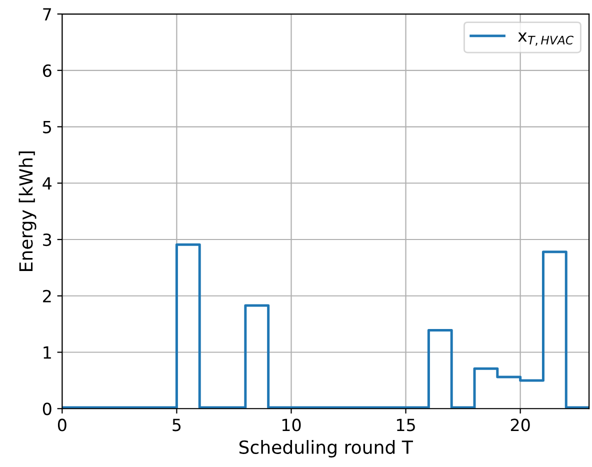 This screenshot has height=467, width=592. Describe the element at coordinates (546, 39) in the screenshot. I see `legend-label: x$_{T,HVAC}$` at that location.